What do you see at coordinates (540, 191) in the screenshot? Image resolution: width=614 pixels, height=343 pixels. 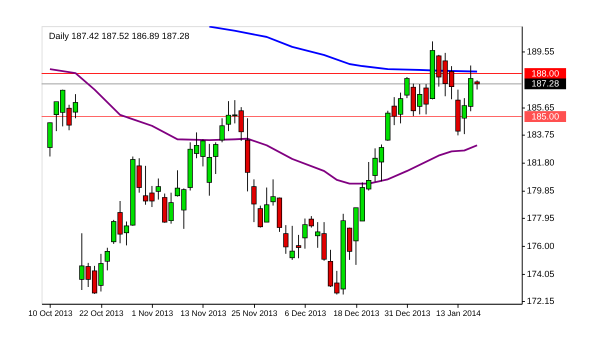 I see `y-tick-label: 179.85` at bounding box center [540, 191].